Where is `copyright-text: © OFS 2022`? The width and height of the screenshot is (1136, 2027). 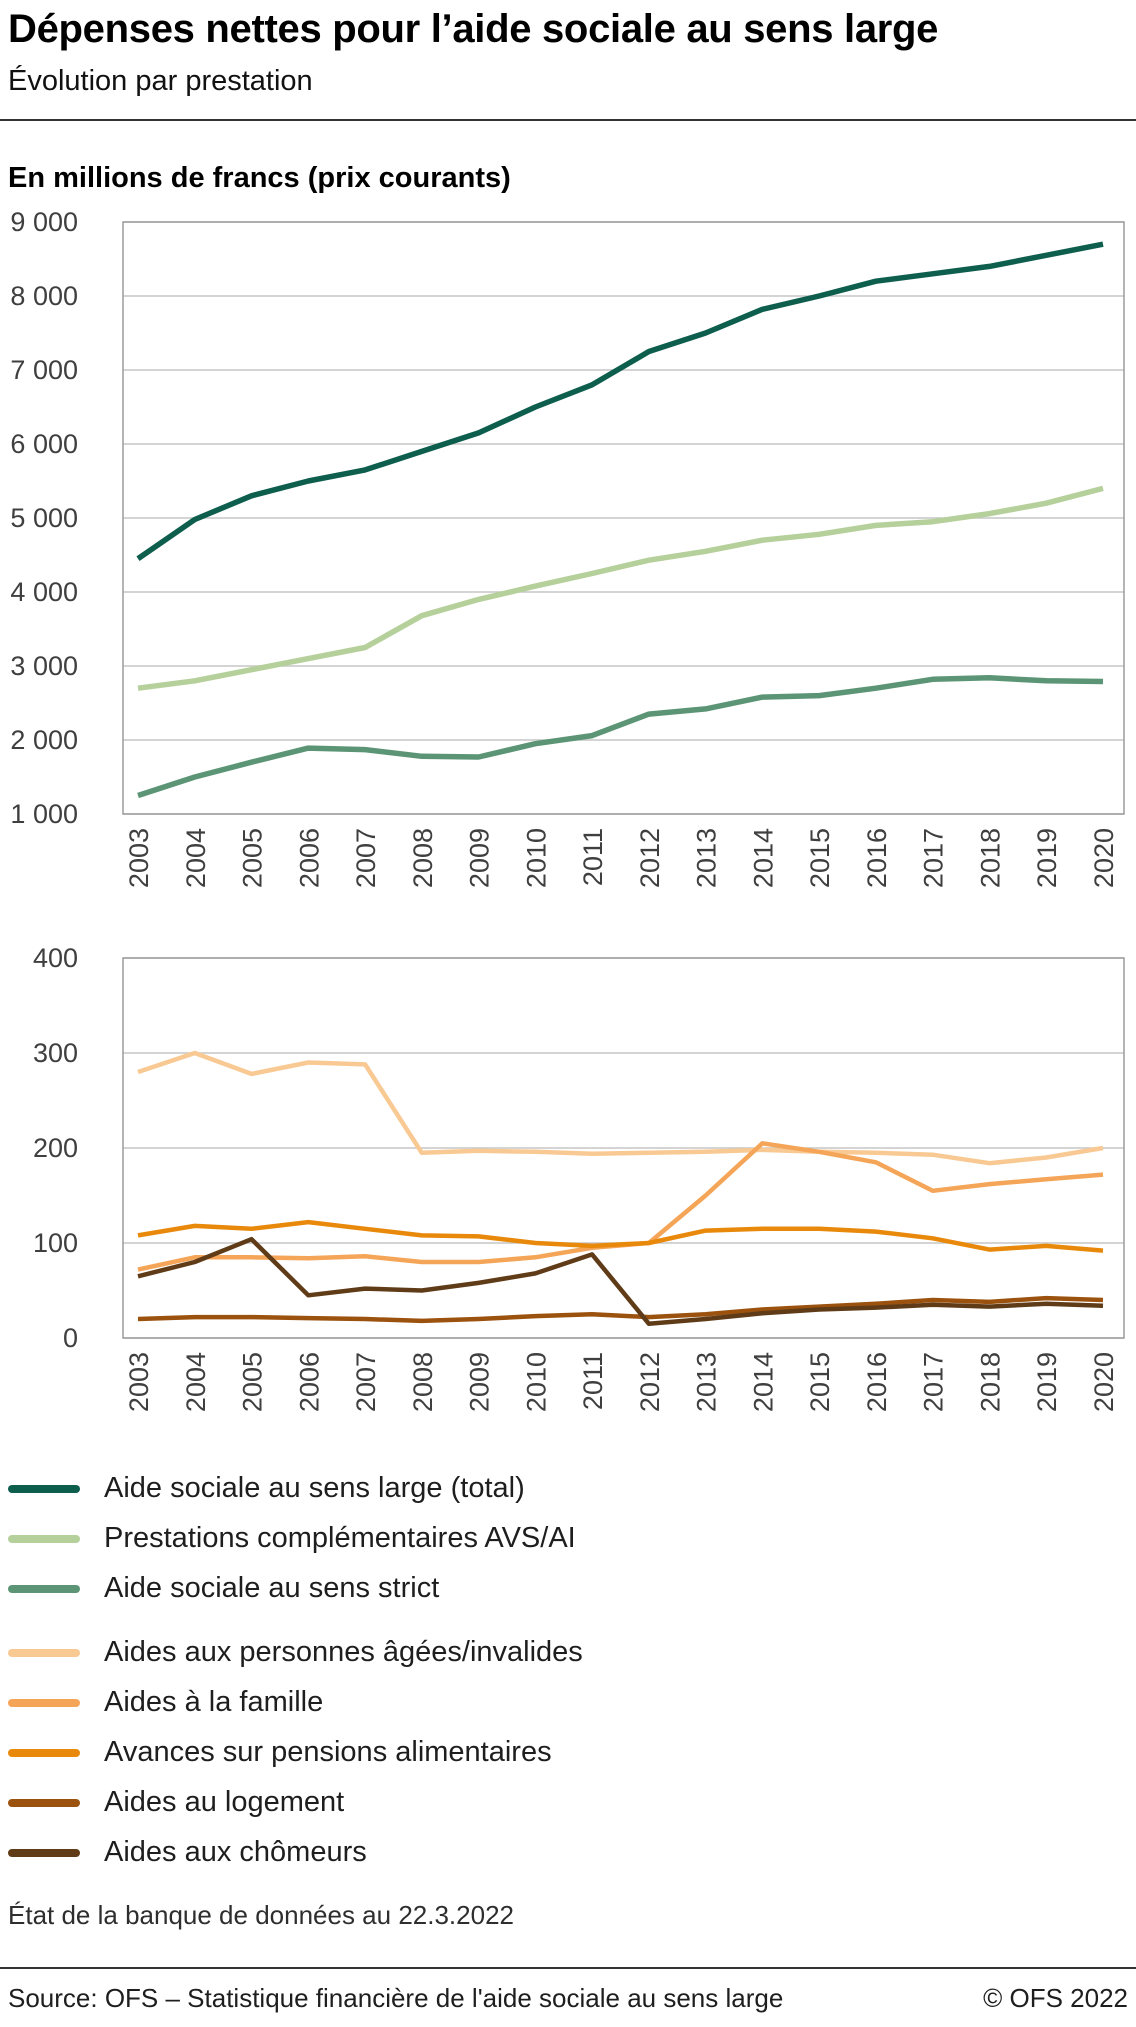 copyright-text: © OFS 2022 is located at coordinates (1055, 1997).